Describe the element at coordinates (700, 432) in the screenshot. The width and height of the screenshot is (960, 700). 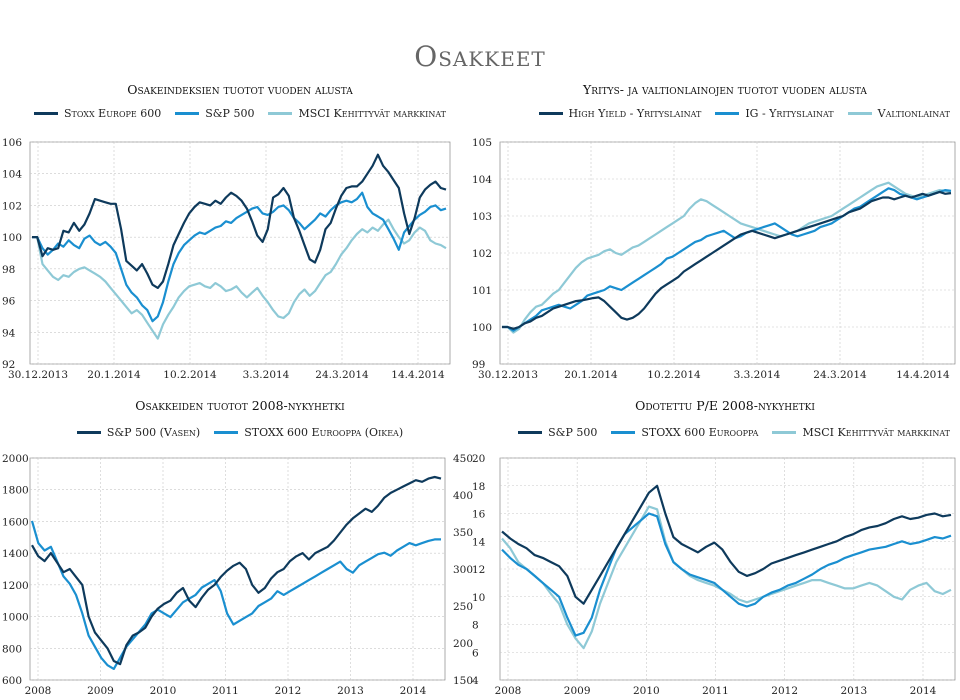
I see `chart4-legend-stoxx-label: STOXX 600 Eurooppa` at that location.